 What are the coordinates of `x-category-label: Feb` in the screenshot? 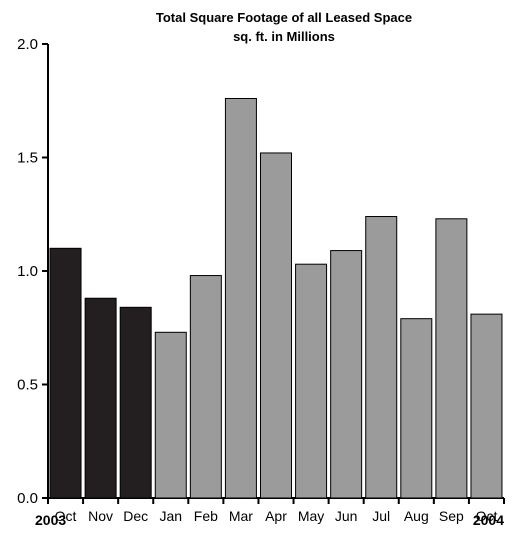 It's located at (206, 516).